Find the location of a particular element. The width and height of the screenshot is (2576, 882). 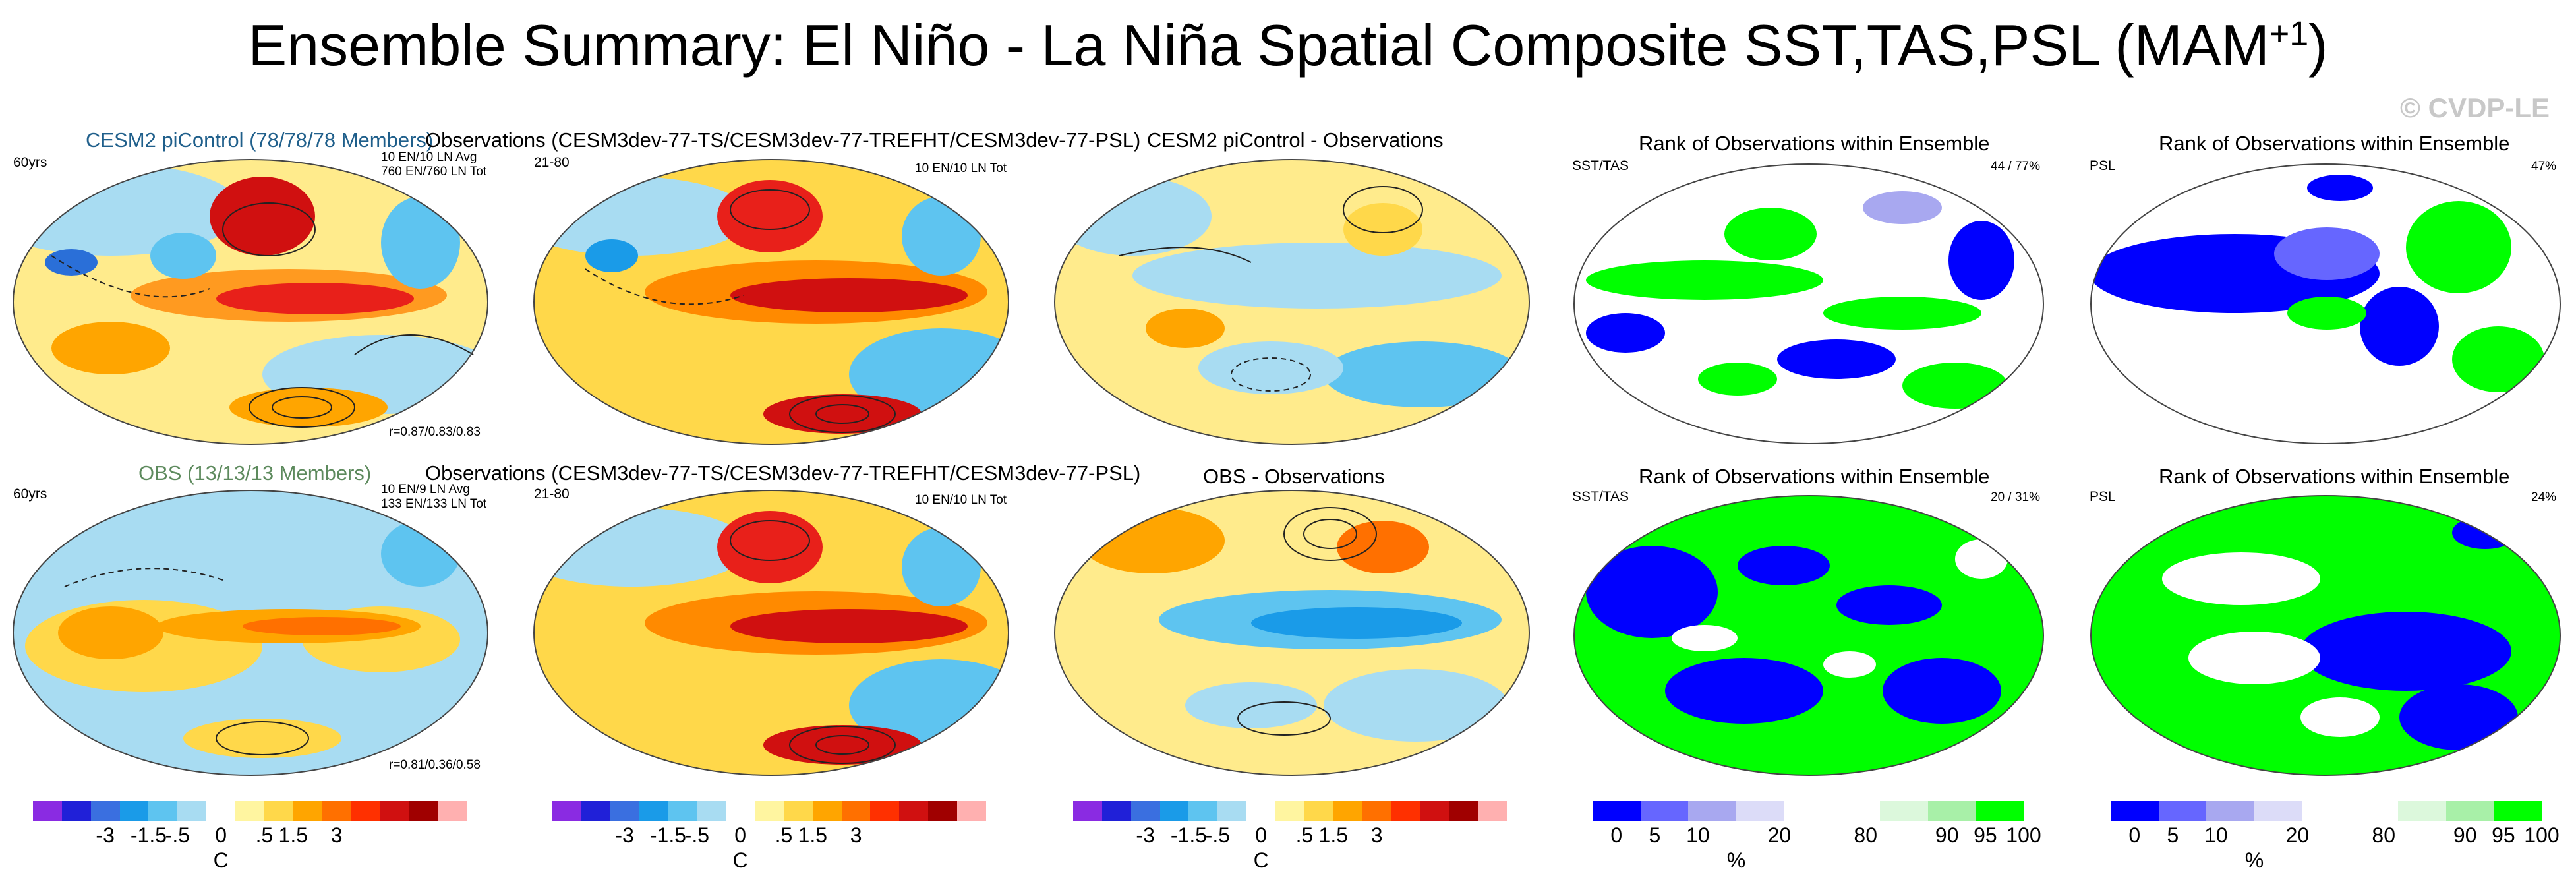

map-r2p1 is located at coordinates (251, 633).